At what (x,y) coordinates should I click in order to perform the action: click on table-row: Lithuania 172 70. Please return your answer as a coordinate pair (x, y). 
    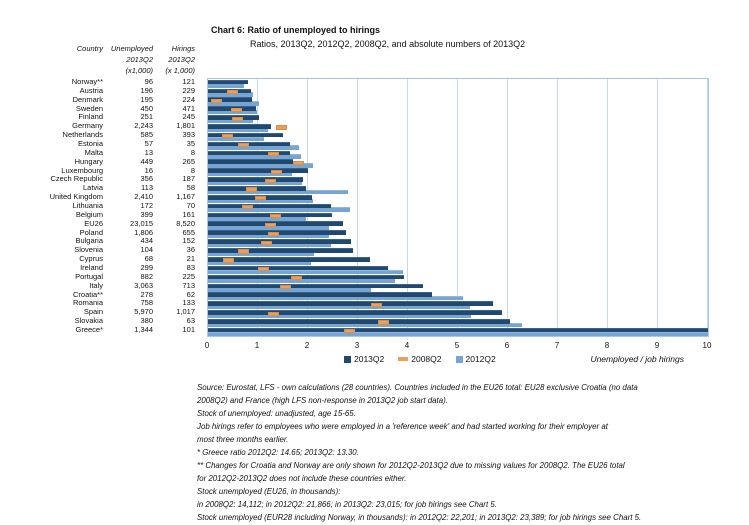
    Looking at the image, I should click on (112, 206).